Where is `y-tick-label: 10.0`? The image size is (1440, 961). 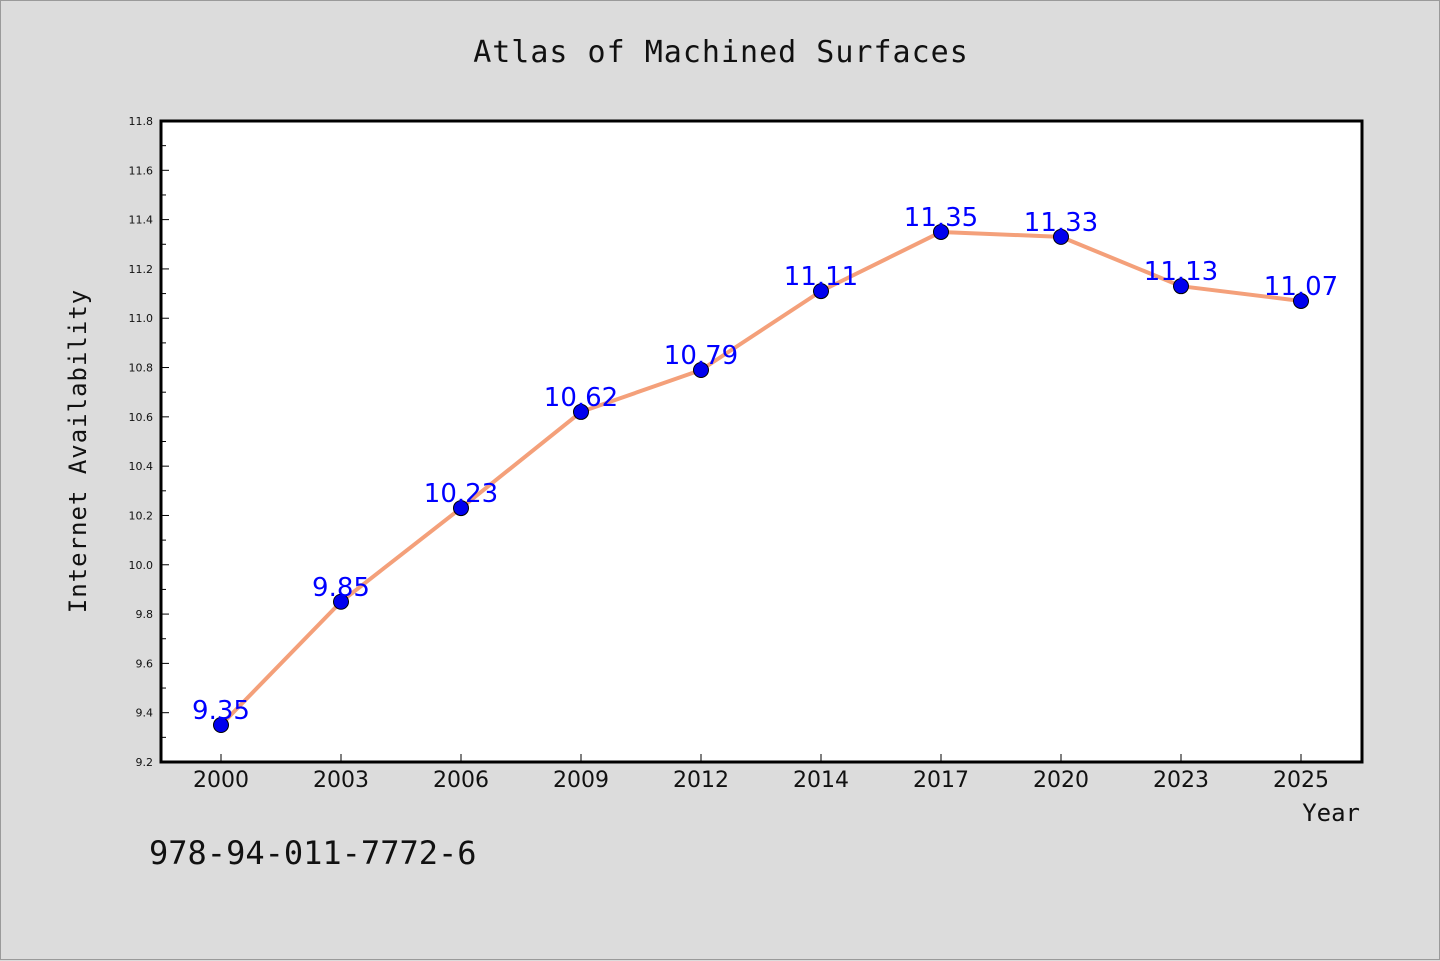 y-tick-label: 10.0 is located at coordinates (141, 565).